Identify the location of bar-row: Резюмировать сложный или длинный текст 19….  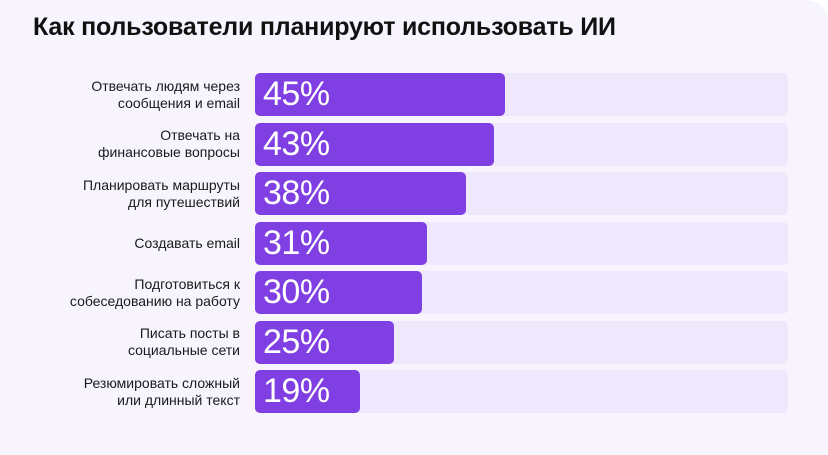
(414, 391).